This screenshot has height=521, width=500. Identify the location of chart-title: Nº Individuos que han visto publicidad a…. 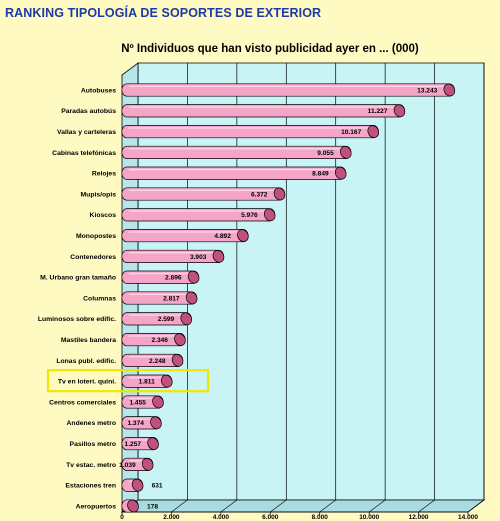
(270, 49).